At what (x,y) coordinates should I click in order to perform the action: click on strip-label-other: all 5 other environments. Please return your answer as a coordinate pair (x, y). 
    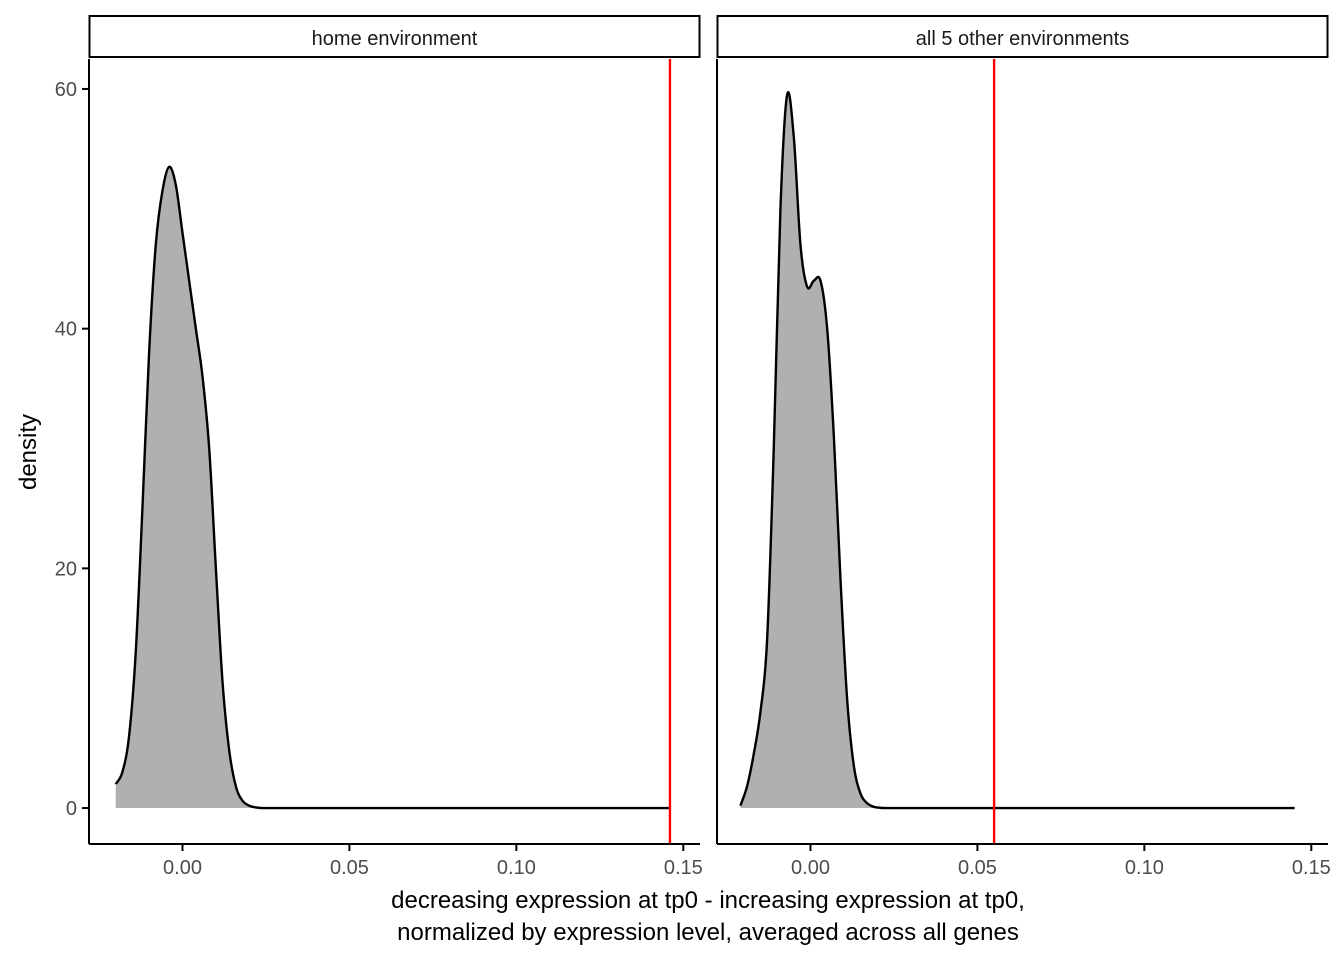
    Looking at the image, I should click on (1022, 39).